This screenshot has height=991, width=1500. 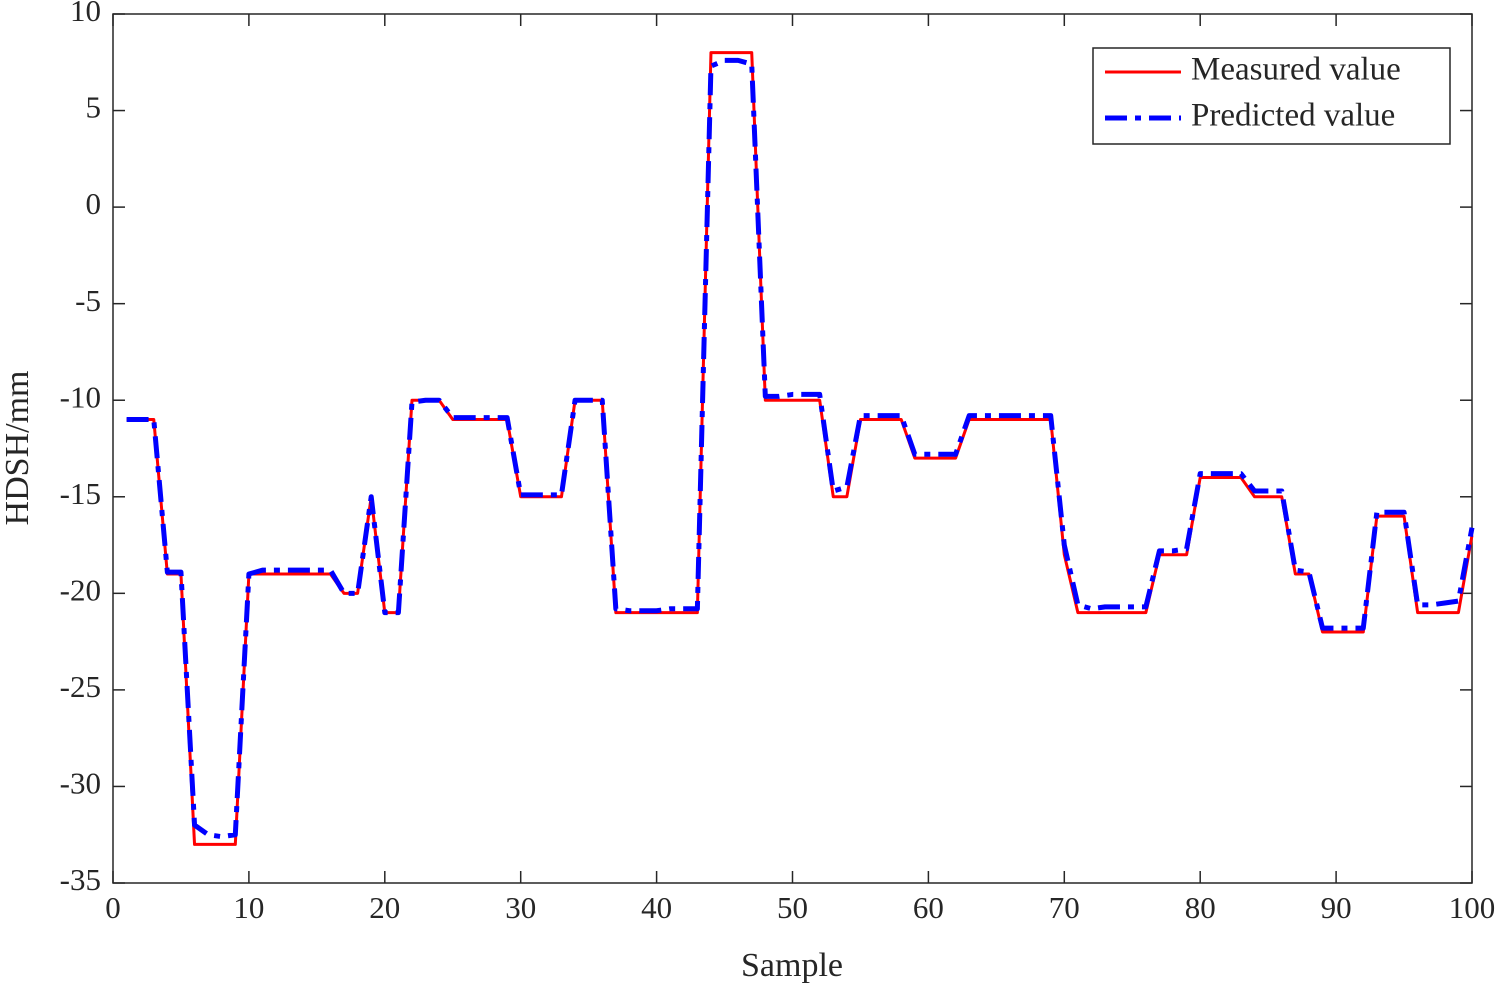 What do you see at coordinates (520, 907) in the screenshot?
I see `x-tick-label: 30` at bounding box center [520, 907].